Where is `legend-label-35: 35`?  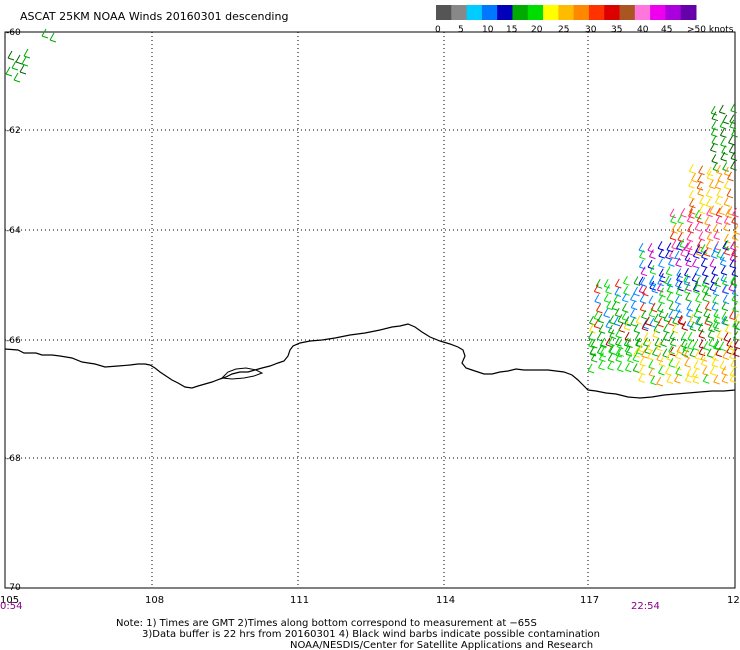
legend-label-35: 35 is located at coordinates (616, 30).